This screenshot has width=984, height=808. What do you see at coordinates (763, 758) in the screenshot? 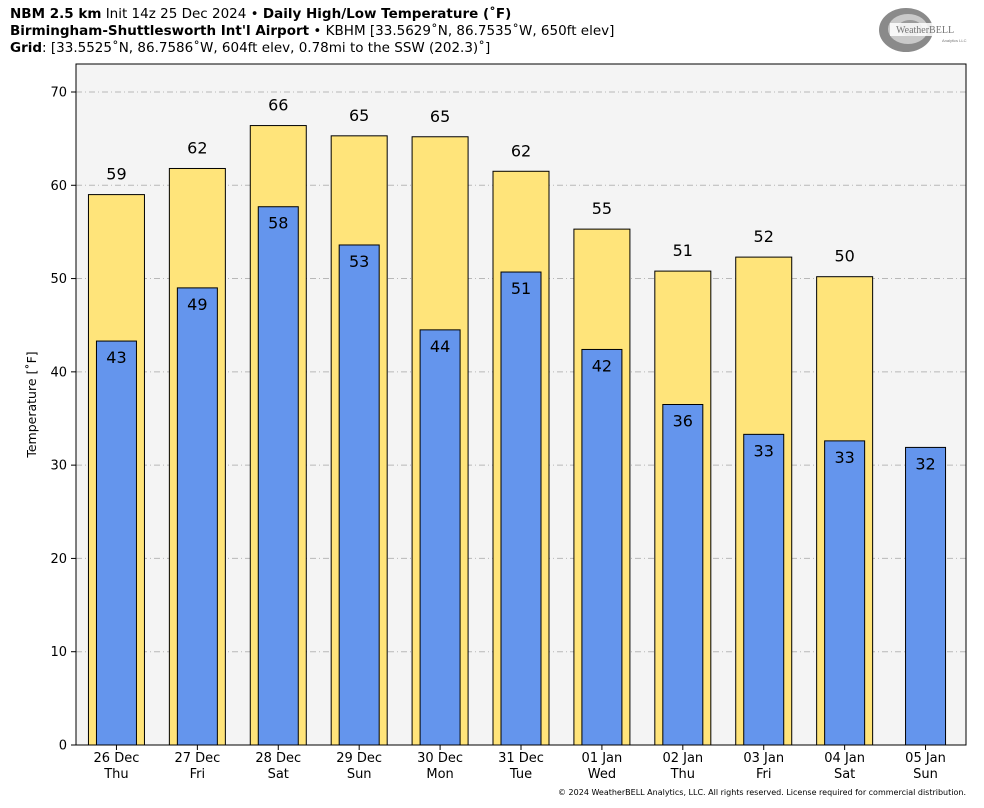
I see `x-tick-date: 03 Jan` at bounding box center [763, 758].